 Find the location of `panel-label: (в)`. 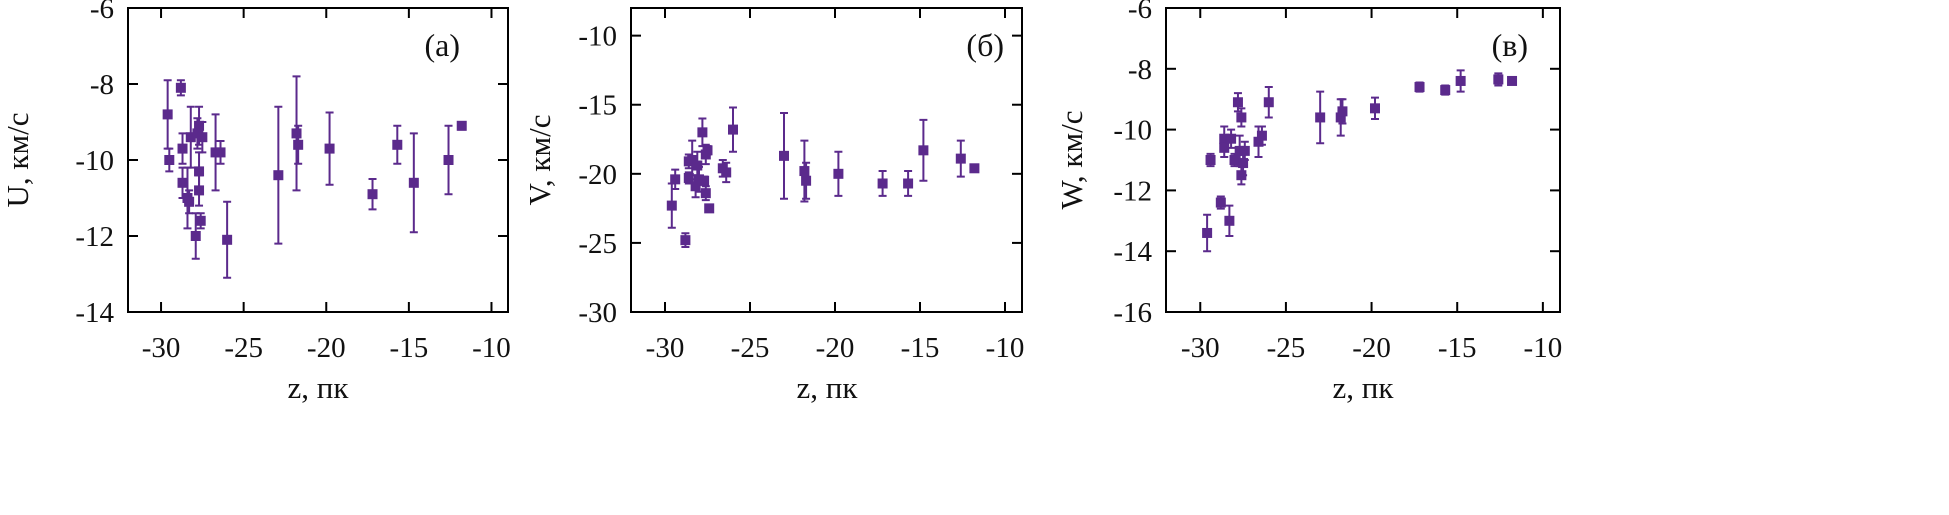

panel-label: (в) is located at coordinates (1510, 45).